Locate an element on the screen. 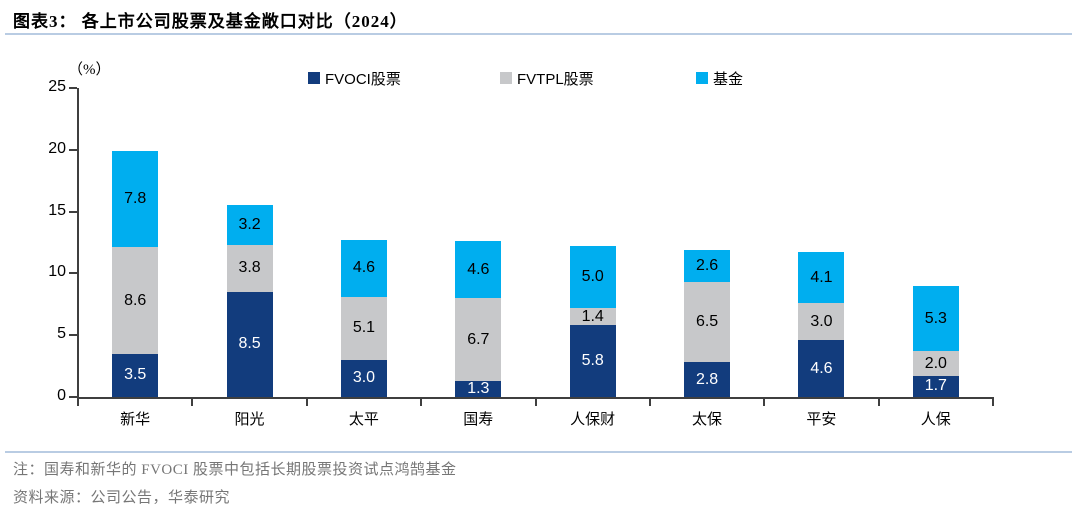  bar-segment-navy: 4.6 is located at coordinates (821, 368).